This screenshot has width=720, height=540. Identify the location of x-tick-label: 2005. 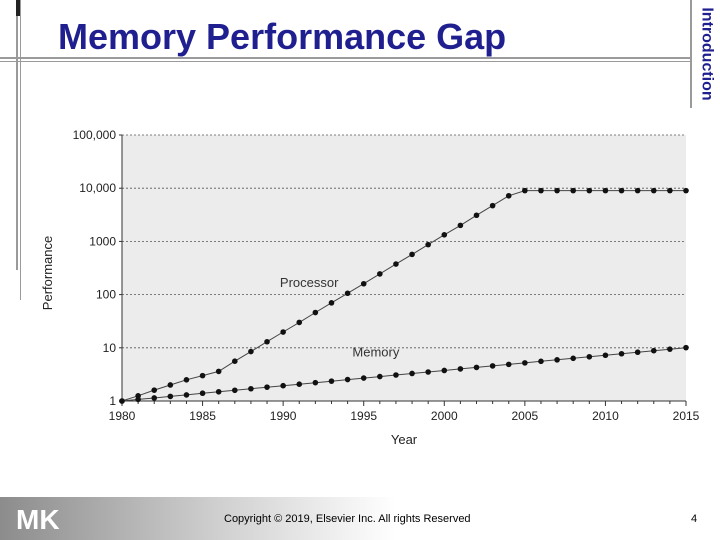
(525, 416).